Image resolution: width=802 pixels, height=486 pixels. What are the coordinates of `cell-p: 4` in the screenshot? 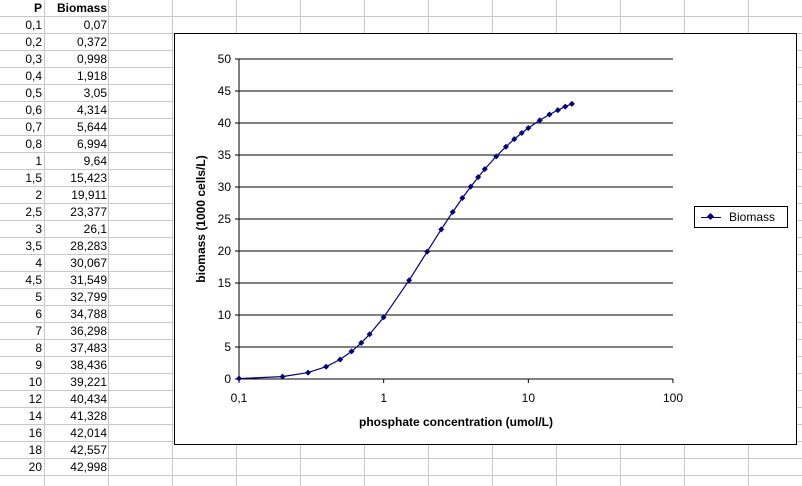 It's located at (38, 263).